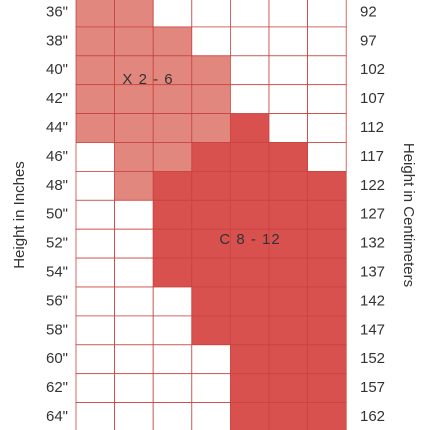  Describe the element at coordinates (408, 215) in the screenshot. I see `right-axis-title: Height in Centimeters` at that location.